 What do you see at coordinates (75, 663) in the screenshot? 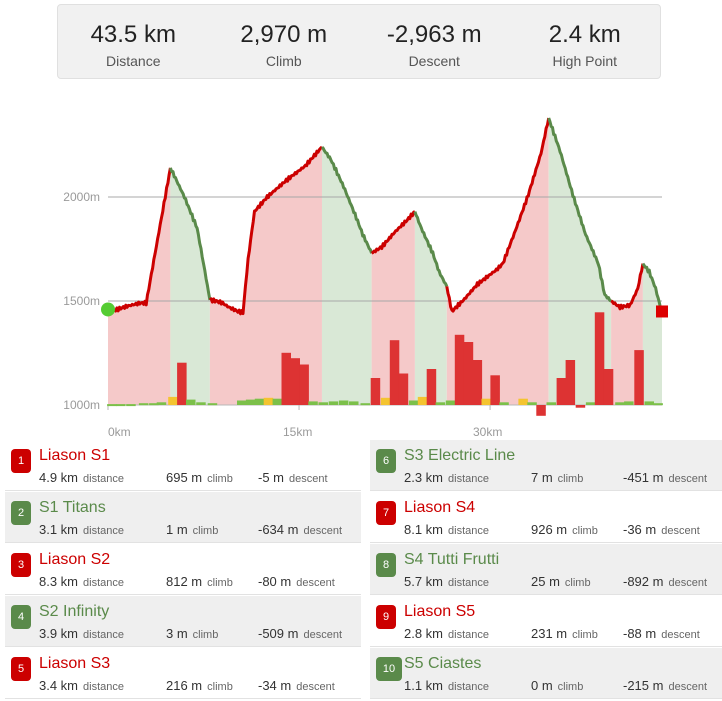
I see `segment-name: Liason S3` at bounding box center [75, 663].